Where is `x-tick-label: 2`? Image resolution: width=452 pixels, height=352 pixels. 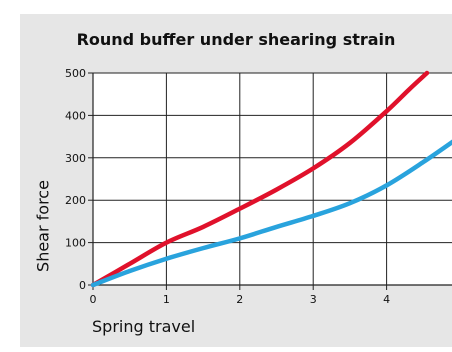
x-tick-label: 2 is located at coordinates (239, 299).